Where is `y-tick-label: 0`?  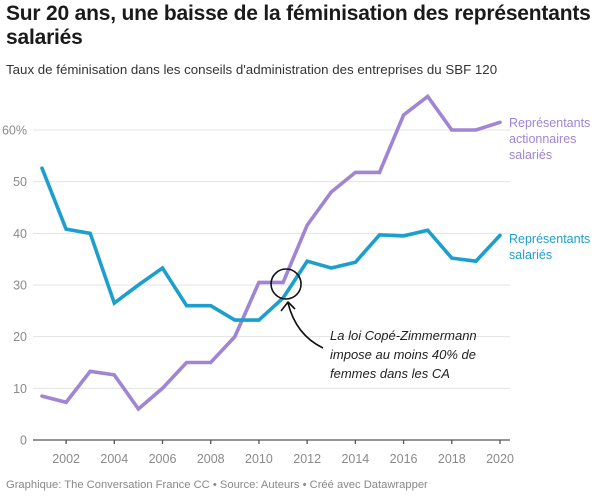
y-tick-label: 0 is located at coordinates (23, 441).